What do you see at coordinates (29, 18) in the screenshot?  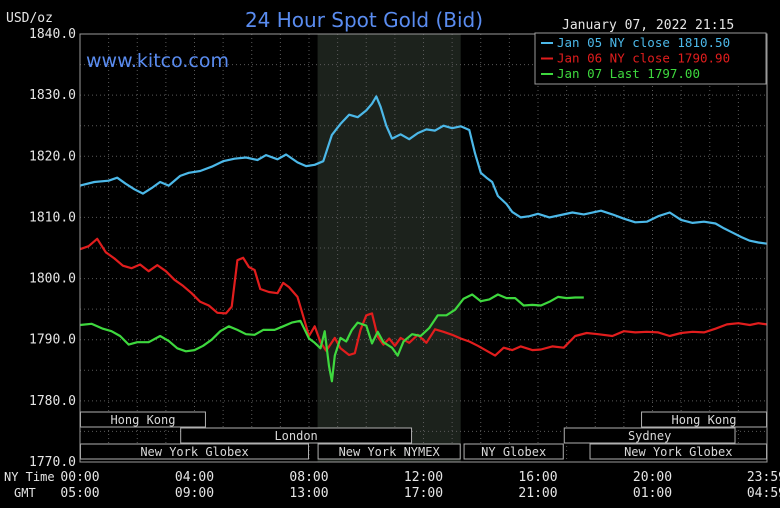 I see `unit-label: USD/oz` at bounding box center [29, 18].